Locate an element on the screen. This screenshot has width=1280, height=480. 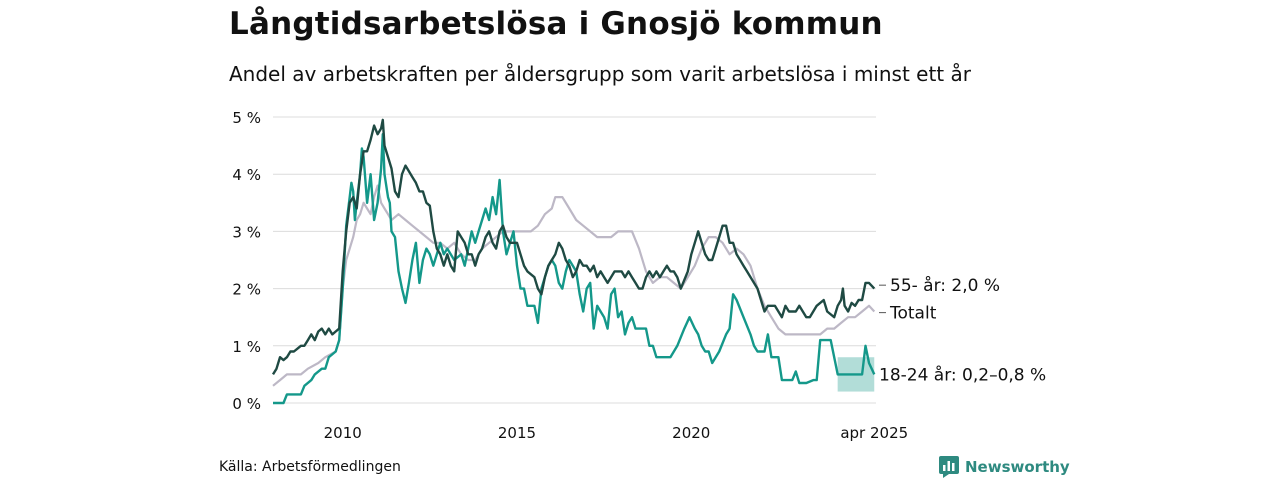
x-tick-label-3: apr 2025 is located at coordinates (874, 433).